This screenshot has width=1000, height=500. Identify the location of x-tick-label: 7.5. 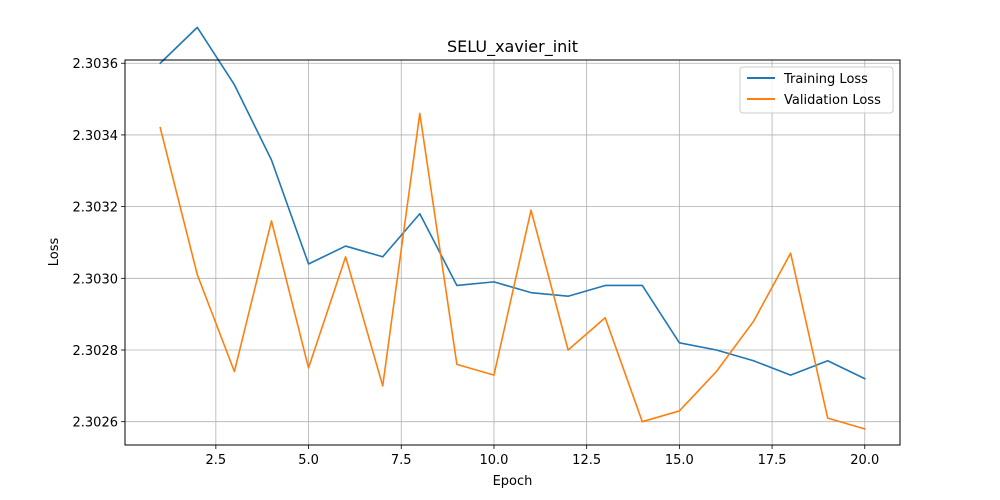
(401, 460).